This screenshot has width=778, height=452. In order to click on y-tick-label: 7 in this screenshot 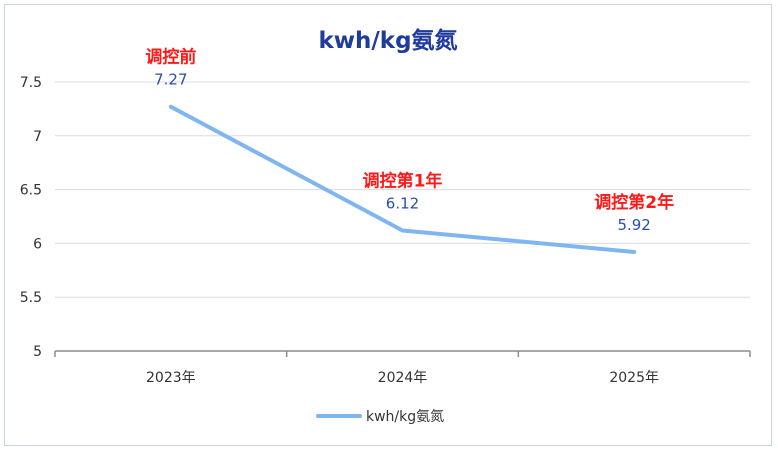, I will do `click(37, 137)`.